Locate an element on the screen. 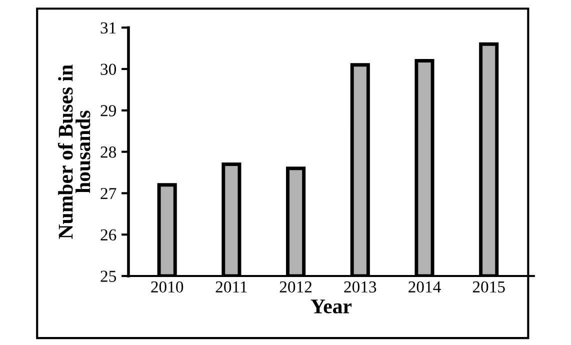  x-tick-label: 2015 is located at coordinates (488, 287).